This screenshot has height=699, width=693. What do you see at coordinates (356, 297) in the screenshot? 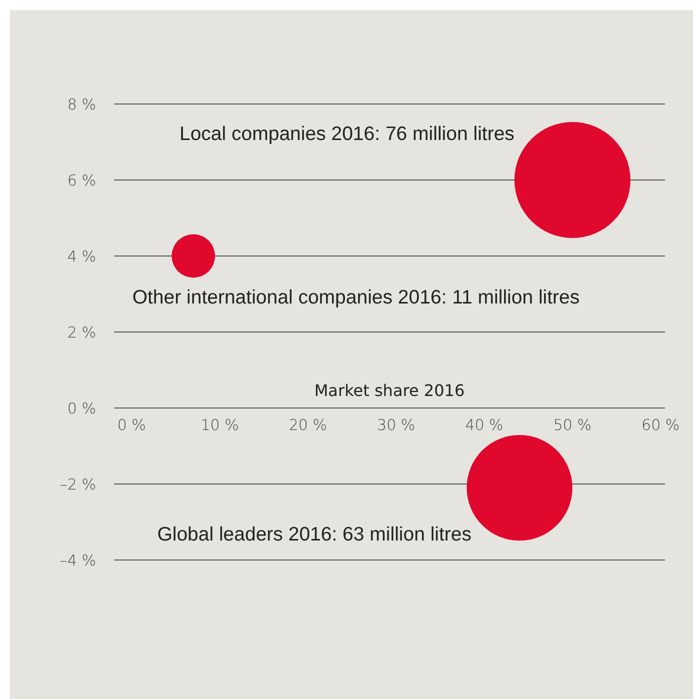
I see `annotation: Other international companies 2016: 11 million litres` at bounding box center [356, 297].